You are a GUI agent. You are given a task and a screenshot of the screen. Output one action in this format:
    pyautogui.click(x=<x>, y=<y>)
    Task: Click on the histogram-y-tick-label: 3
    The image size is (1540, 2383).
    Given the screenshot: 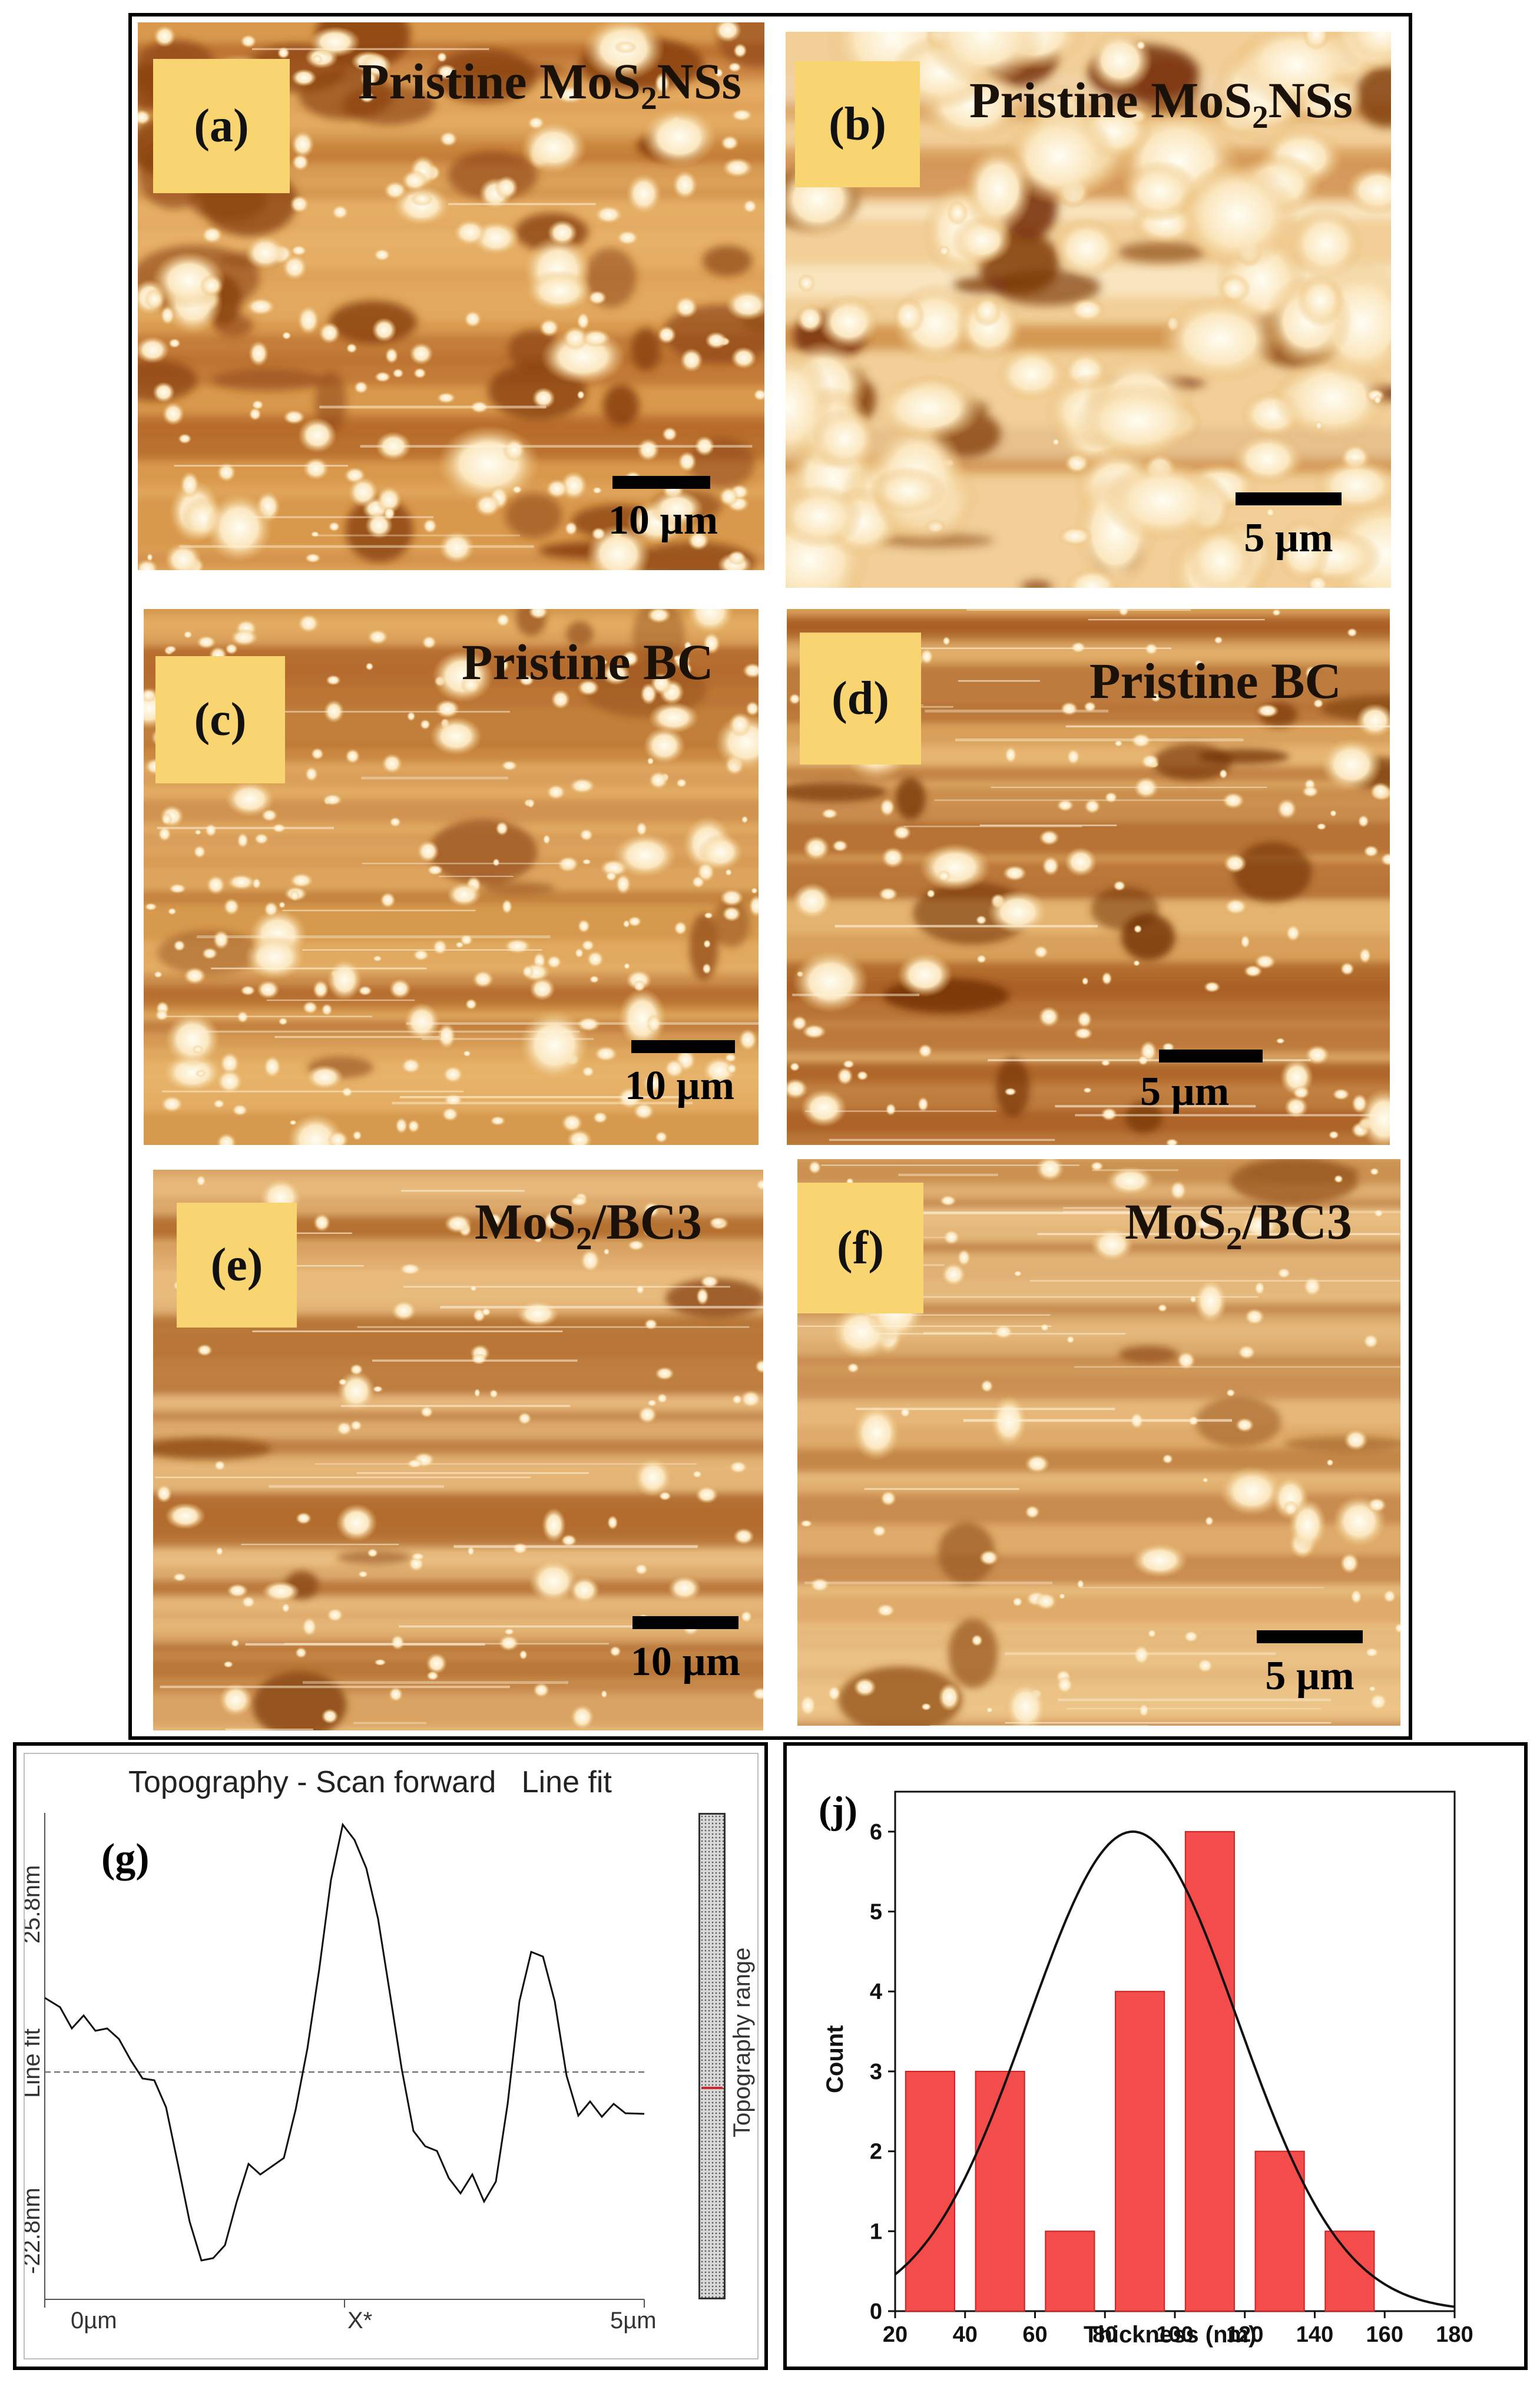 What is the action you would take?
    pyautogui.click(x=876, y=2072)
    